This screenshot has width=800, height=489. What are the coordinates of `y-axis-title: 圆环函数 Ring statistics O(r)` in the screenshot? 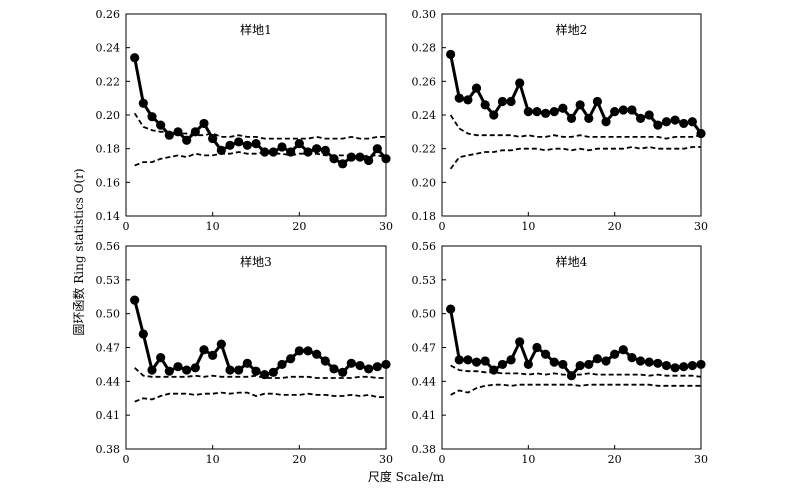 It's located at (78, 251).